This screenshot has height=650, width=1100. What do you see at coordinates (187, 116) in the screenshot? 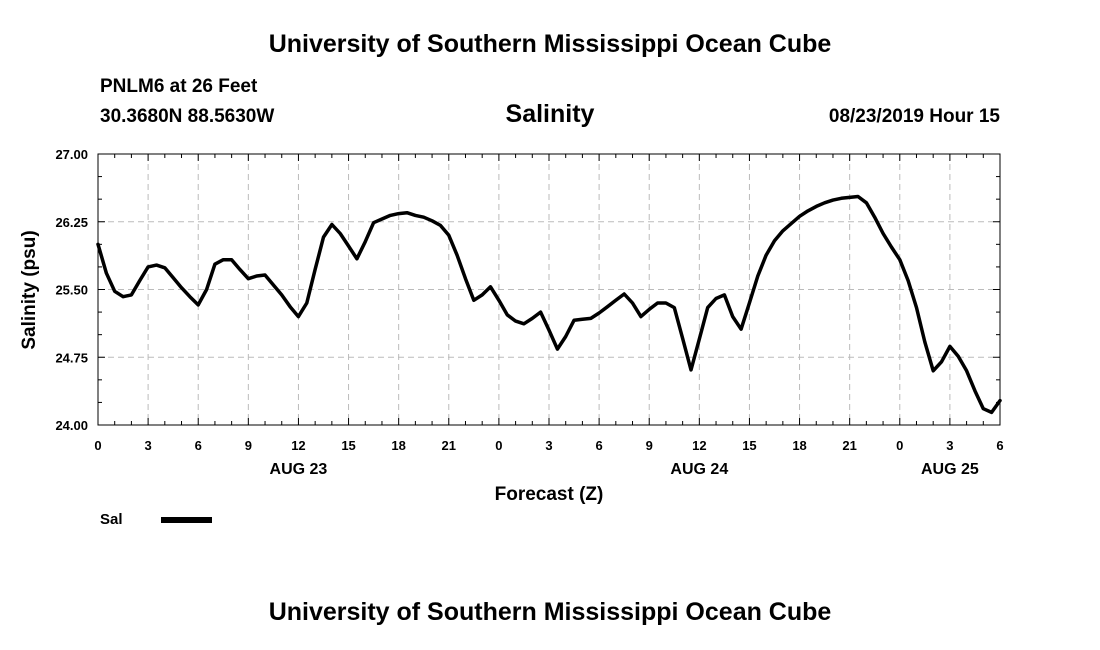
I see `coordinates-label: 30.3680N 88.5630W` at bounding box center [187, 116].